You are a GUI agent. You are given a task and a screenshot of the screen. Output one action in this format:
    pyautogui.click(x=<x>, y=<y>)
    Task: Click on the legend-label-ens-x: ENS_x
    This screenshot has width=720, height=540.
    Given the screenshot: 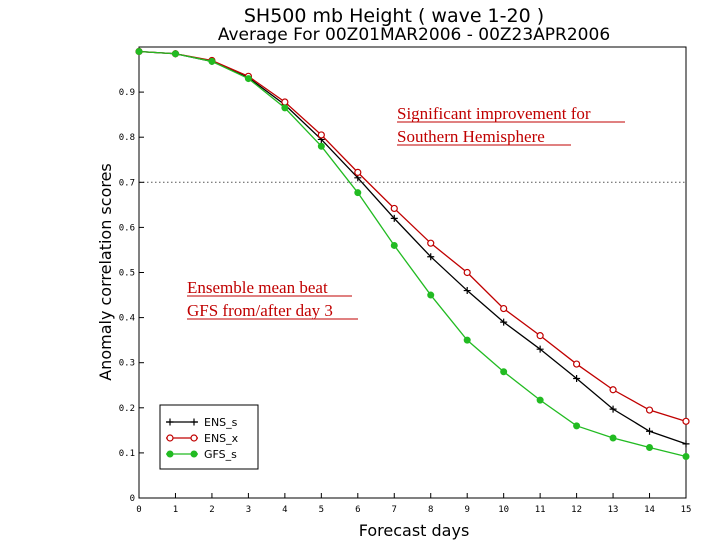 What is the action you would take?
    pyautogui.click(x=221, y=438)
    